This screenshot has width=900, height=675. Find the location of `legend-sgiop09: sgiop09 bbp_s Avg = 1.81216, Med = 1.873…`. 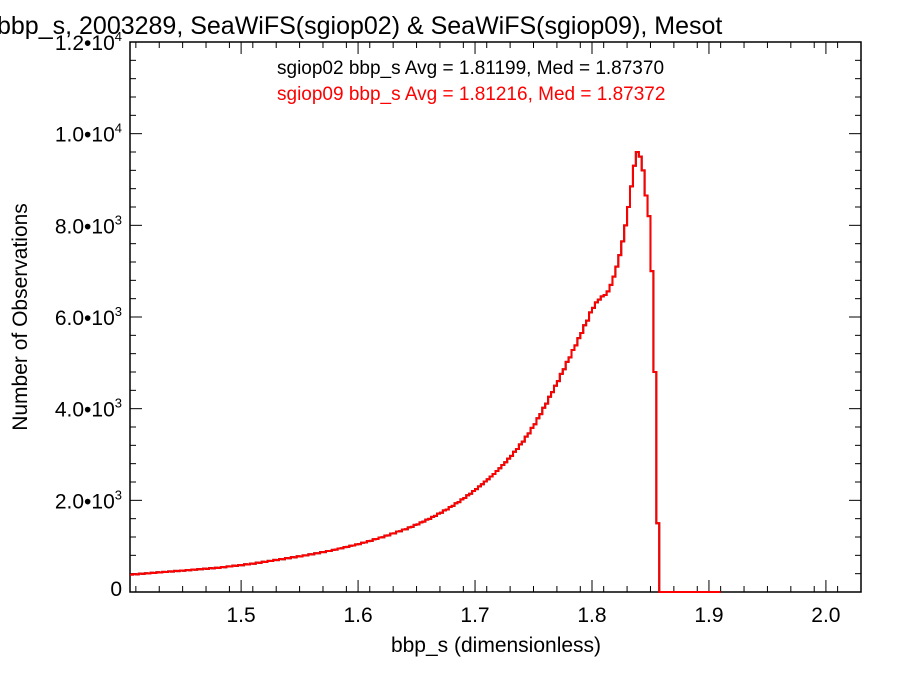

legend-sgiop09: sgiop09 bbp_s Avg = 1.81216, Med = 1.873… is located at coordinates (471, 94).